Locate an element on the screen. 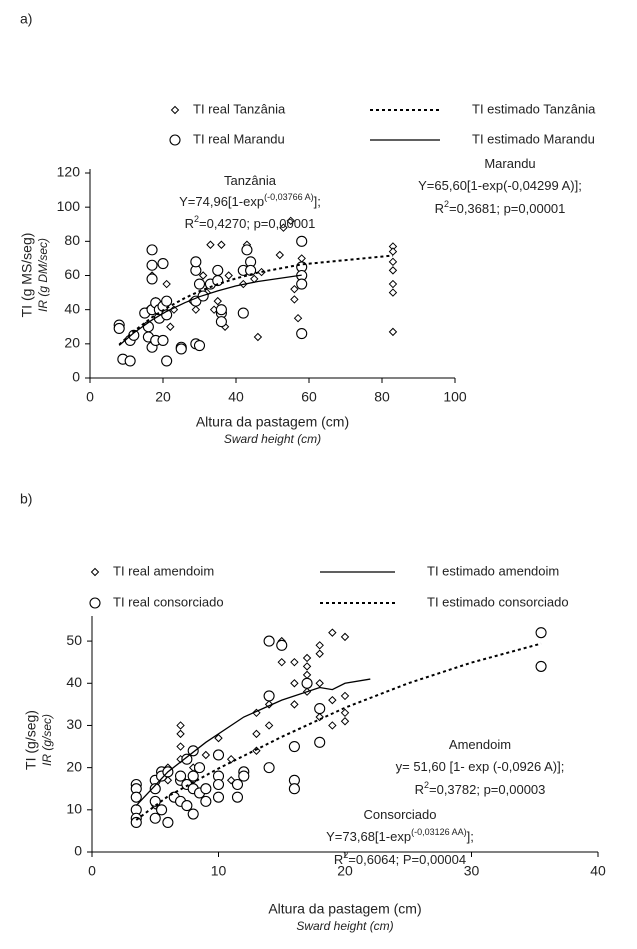 The width and height of the screenshot is (637, 949). annotation-text: =0,3681; p=0,00001 is located at coordinates (507, 208).